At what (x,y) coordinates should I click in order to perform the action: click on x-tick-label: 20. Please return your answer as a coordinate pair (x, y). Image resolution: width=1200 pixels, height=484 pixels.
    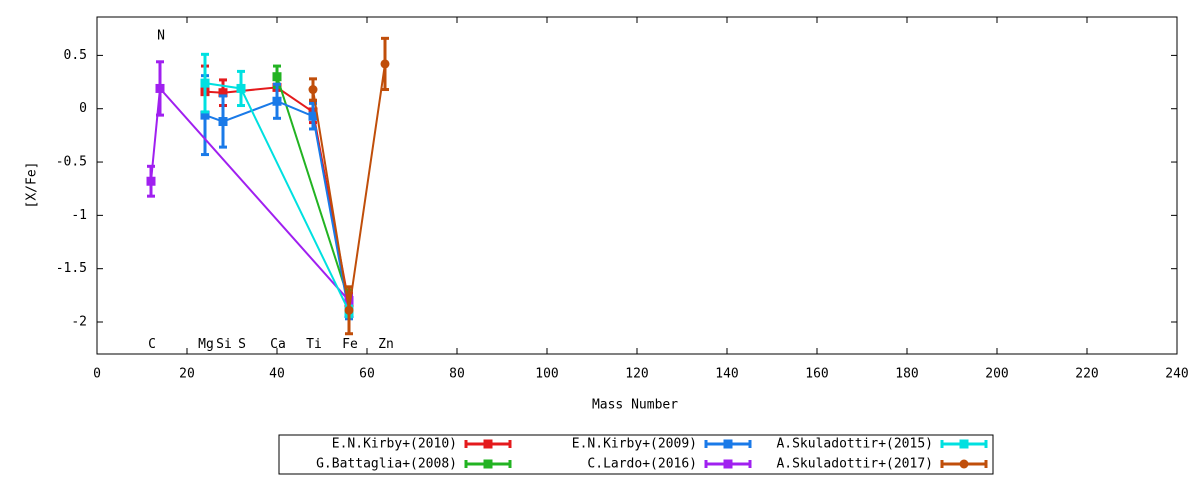
    Looking at the image, I should click on (187, 374).